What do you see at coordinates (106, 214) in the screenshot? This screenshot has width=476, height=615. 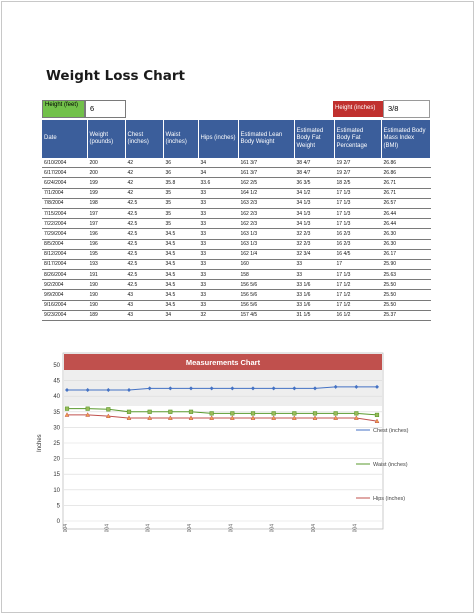 I see `table-cell: 197` at bounding box center [106, 214].